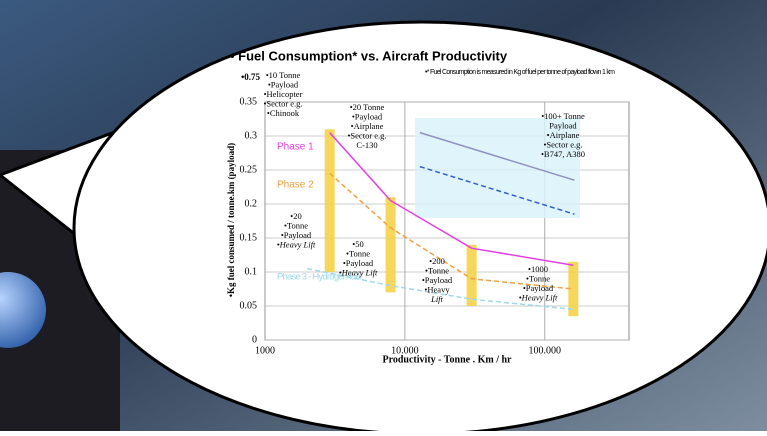 Image resolution: width=767 pixels, height=436 pixels. What do you see at coordinates (437, 289) in the screenshot?
I see `annotation: •Heavy` at bounding box center [437, 289].